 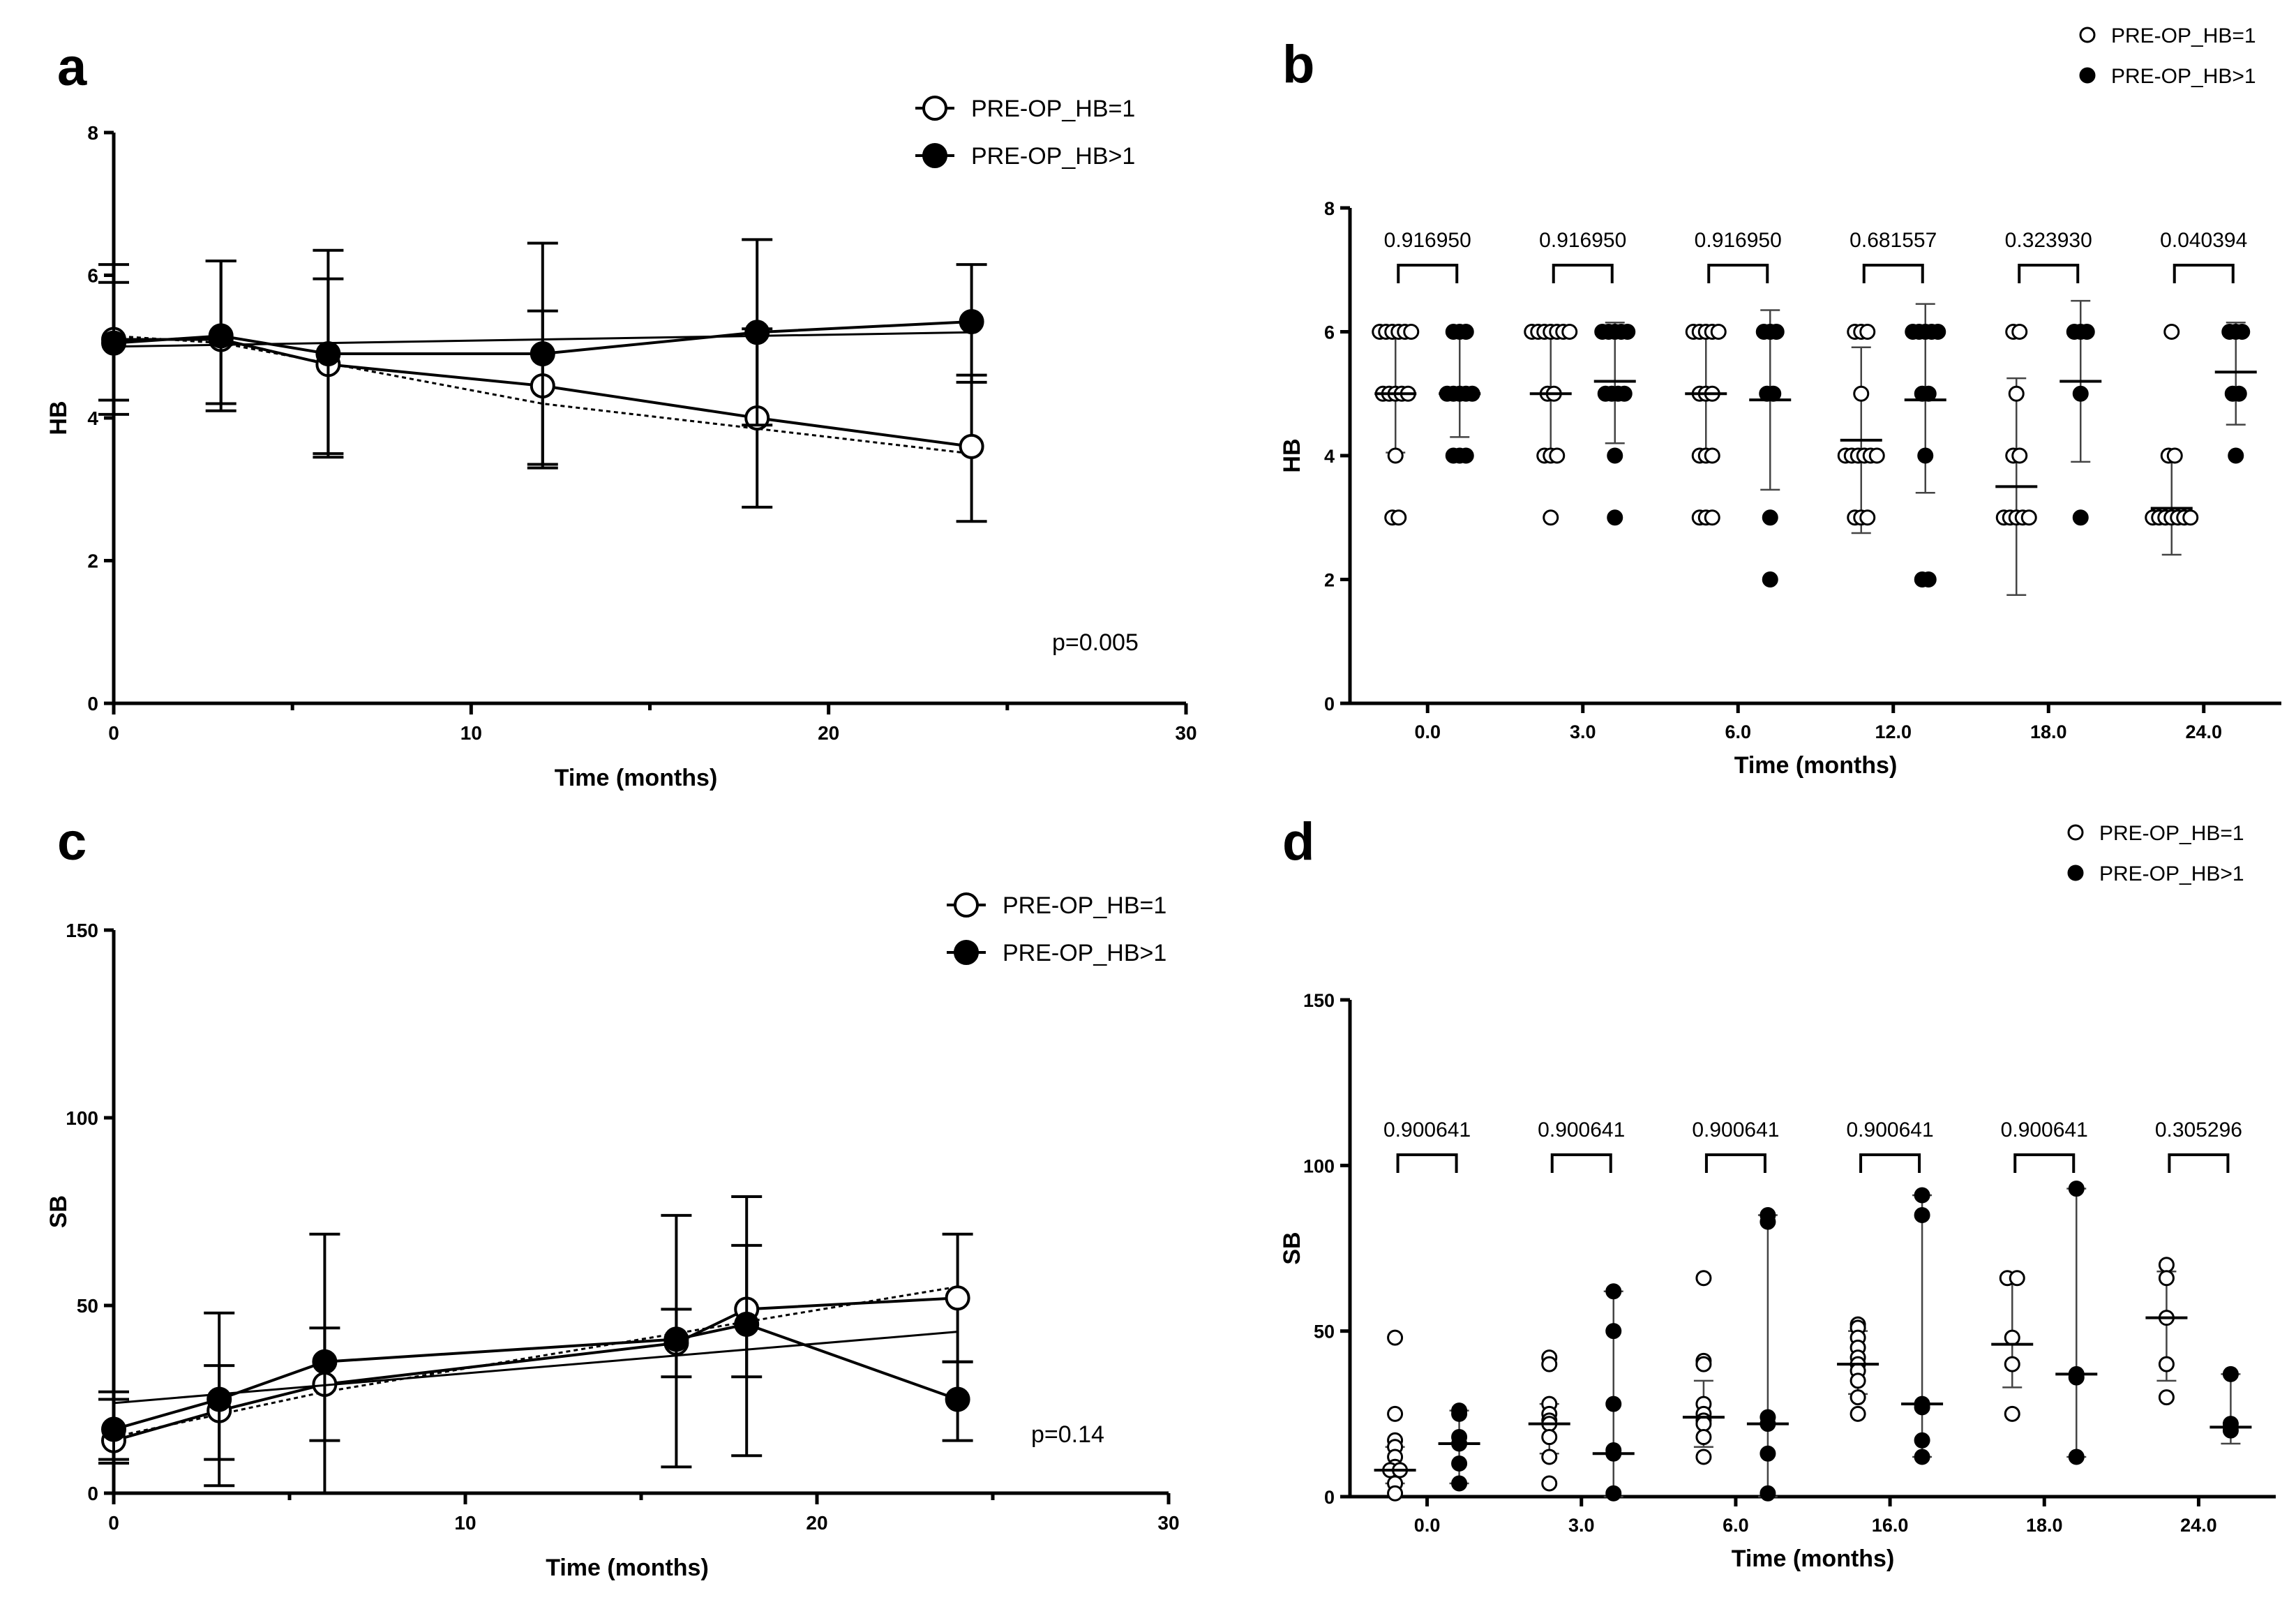 I want to click on p-value-annotation: p=0.005, so click(x=1095, y=642).